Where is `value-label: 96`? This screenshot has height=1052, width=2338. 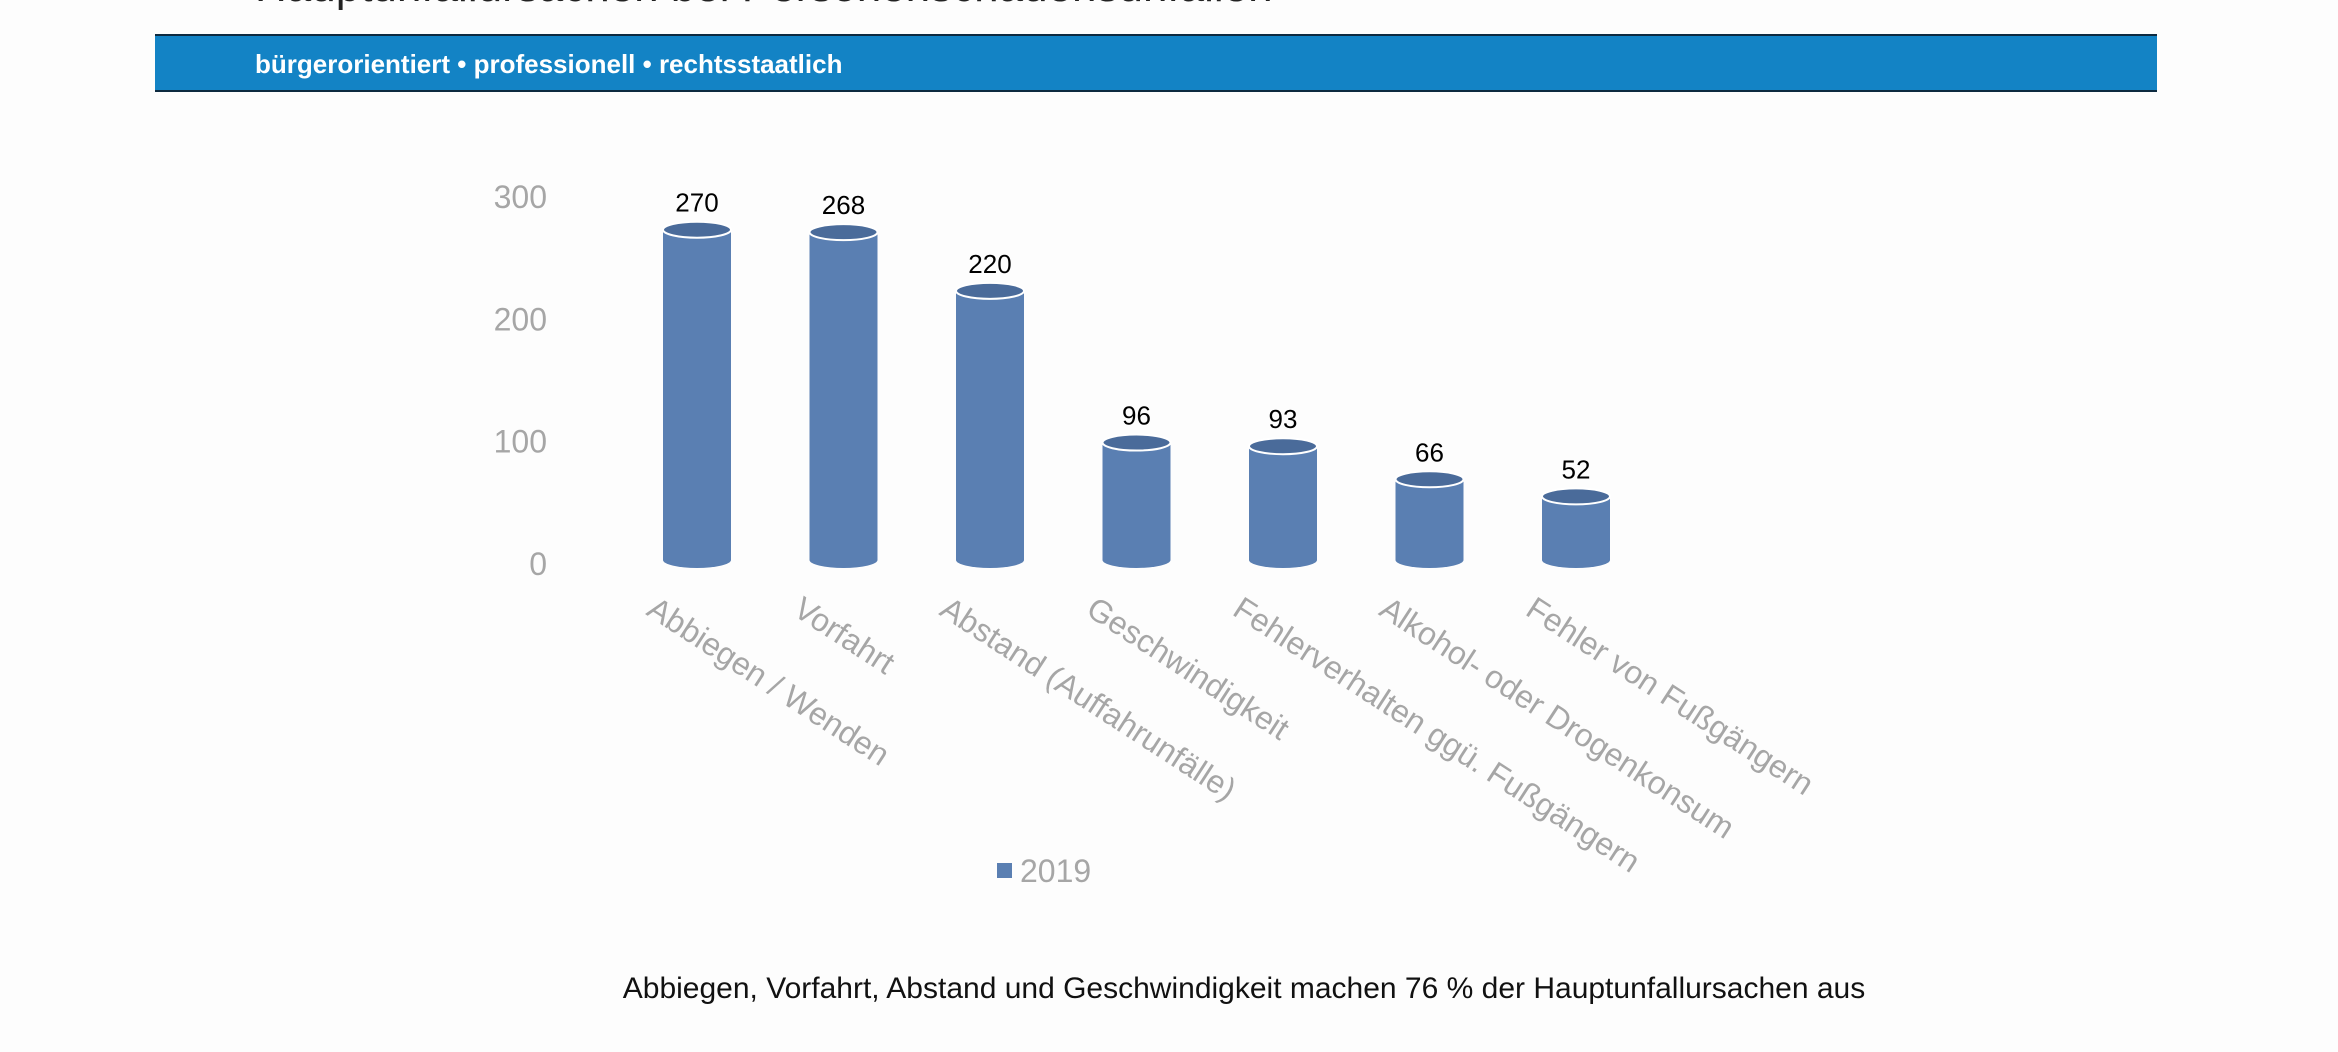
value-label: 96 is located at coordinates (1136, 416).